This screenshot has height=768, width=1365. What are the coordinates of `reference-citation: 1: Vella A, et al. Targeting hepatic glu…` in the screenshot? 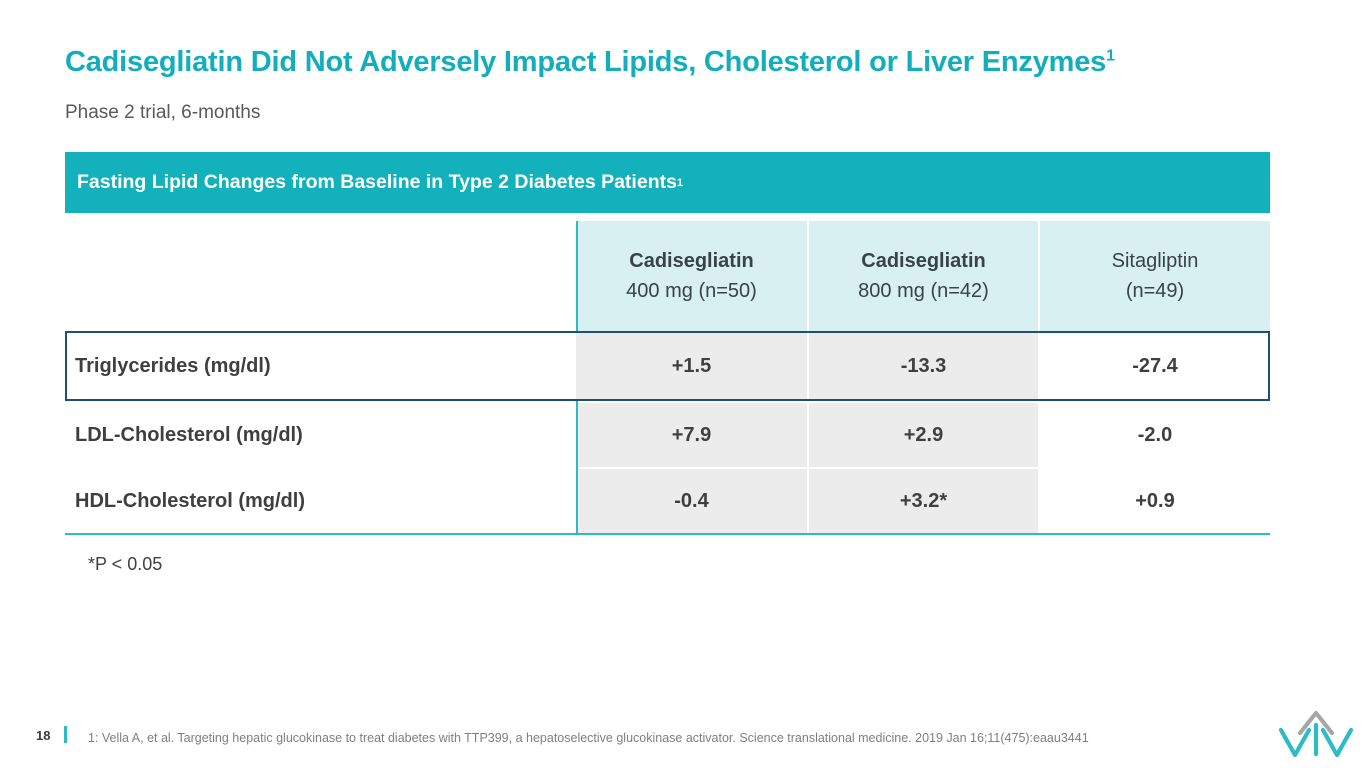 It's located at (588, 738).